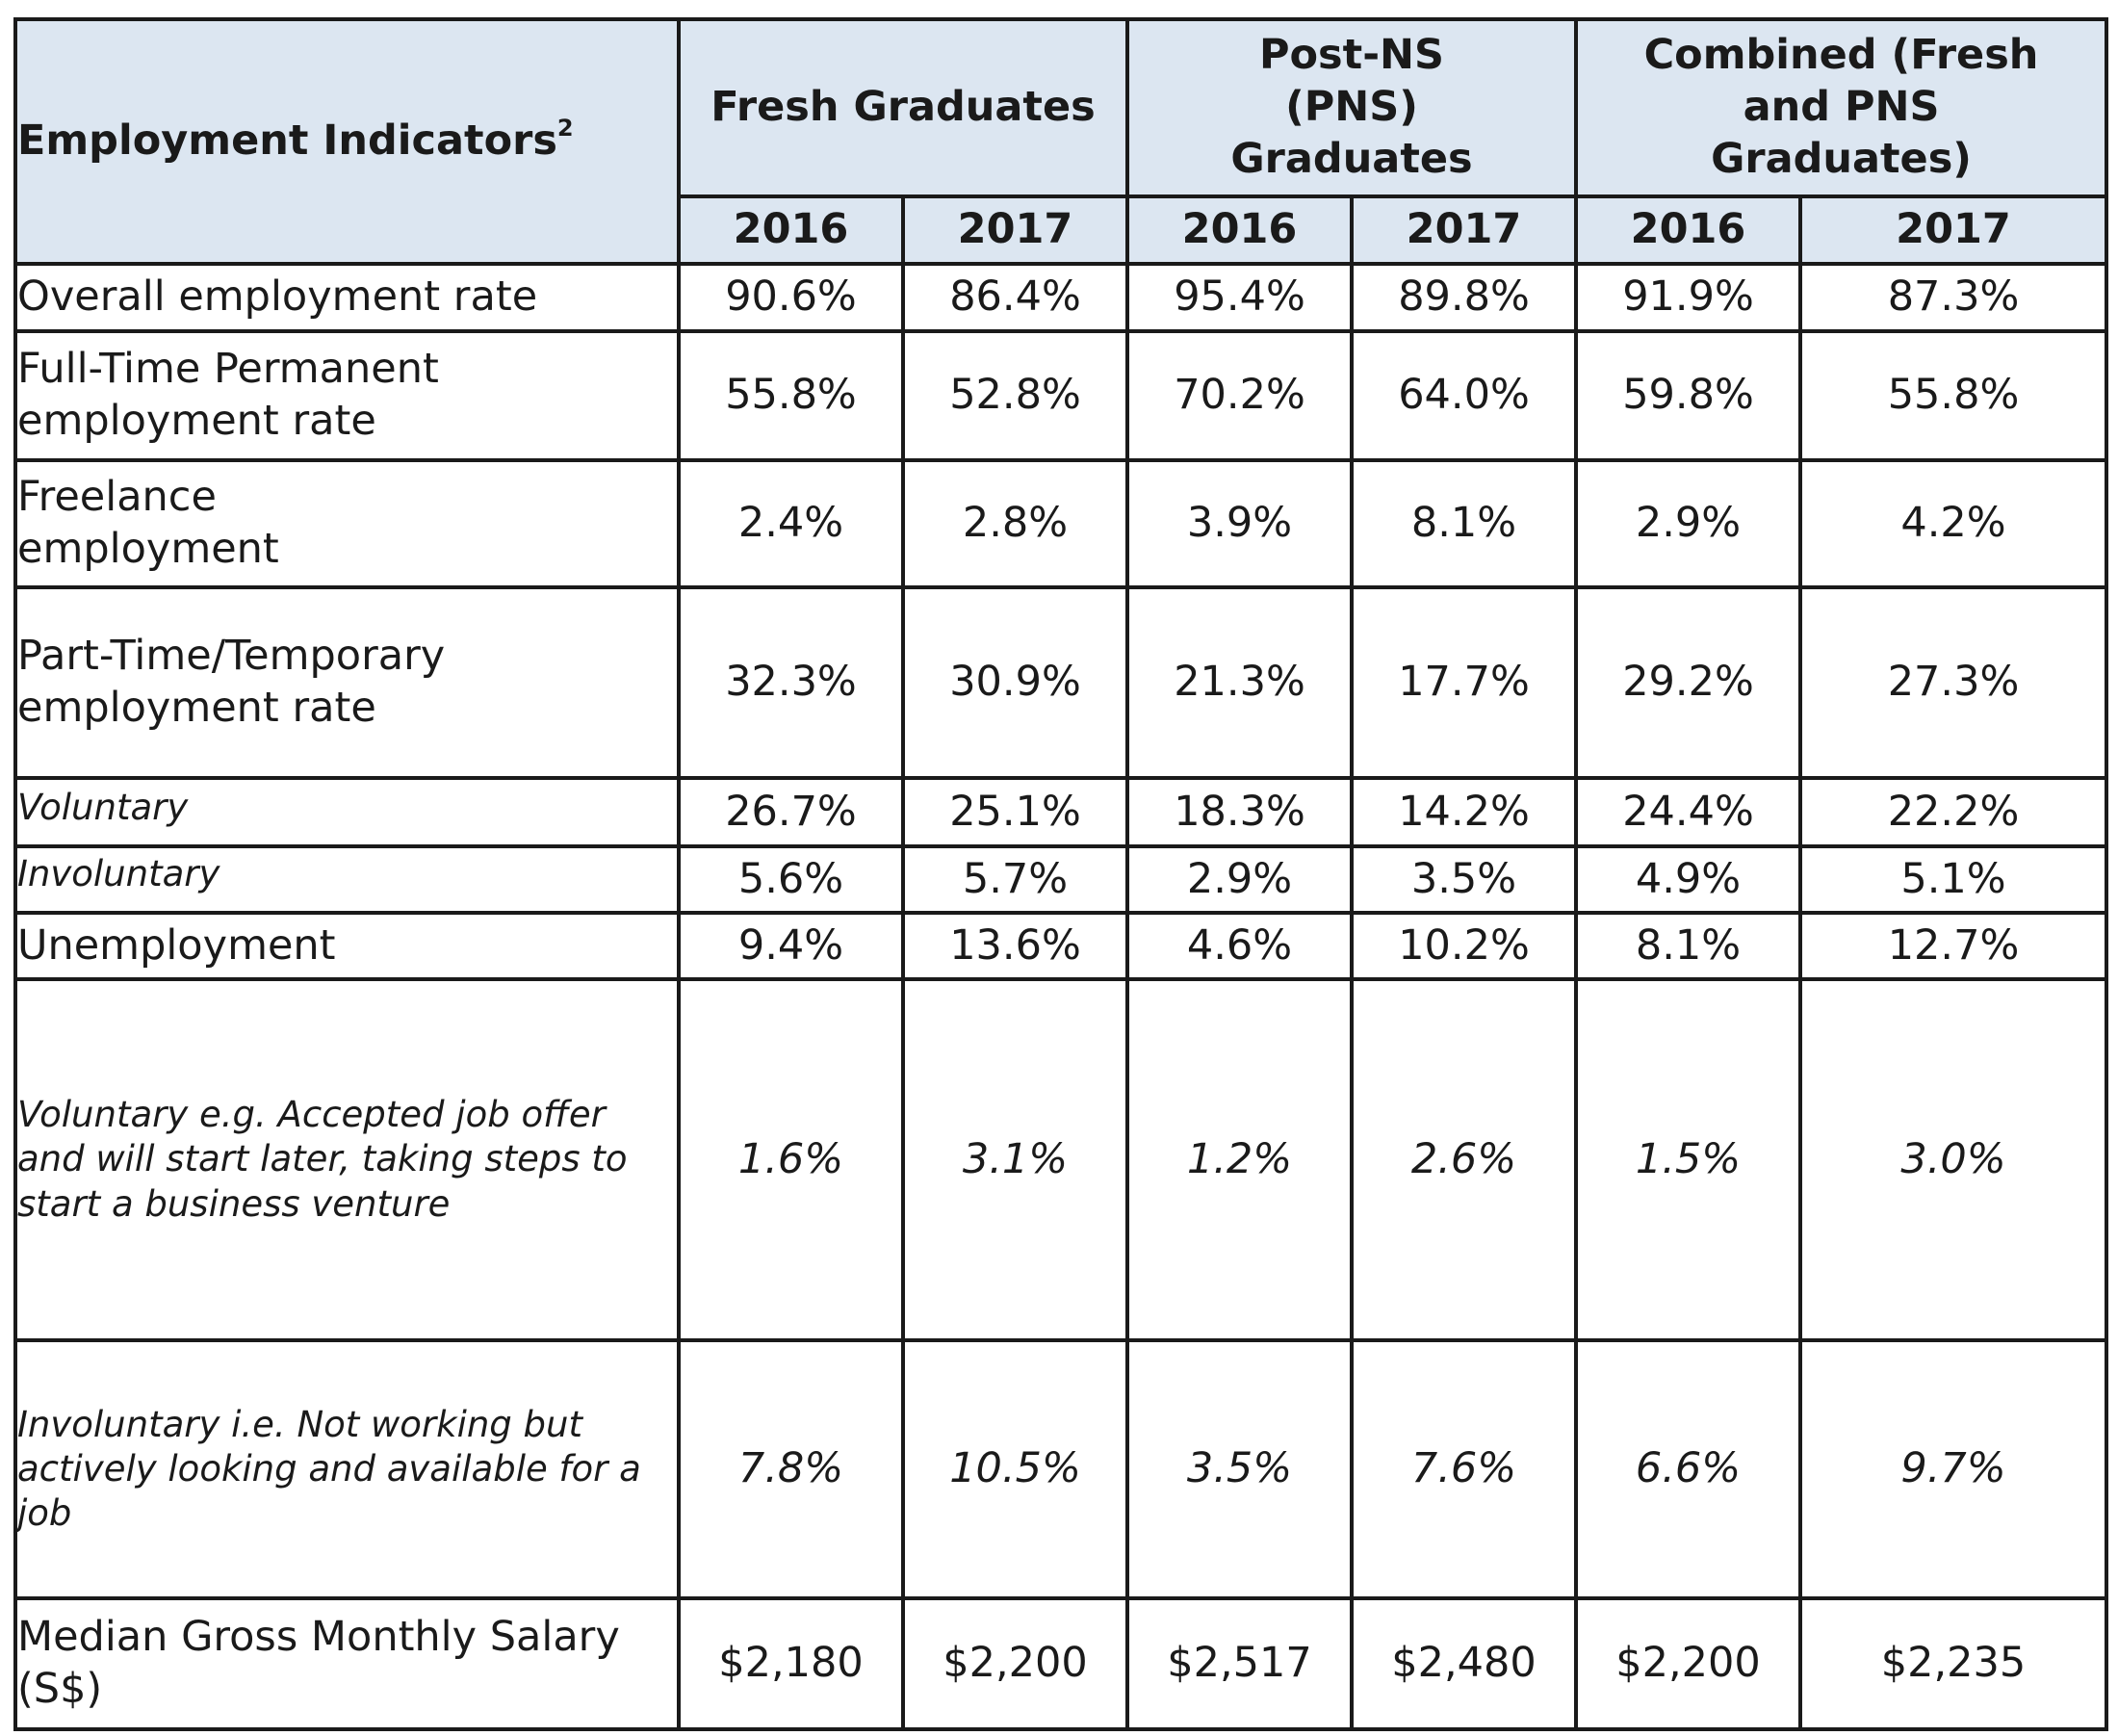 The image size is (2118, 1736). What do you see at coordinates (1689, 1159) in the screenshot?
I see `table-cell: 1.5%` at bounding box center [1689, 1159].